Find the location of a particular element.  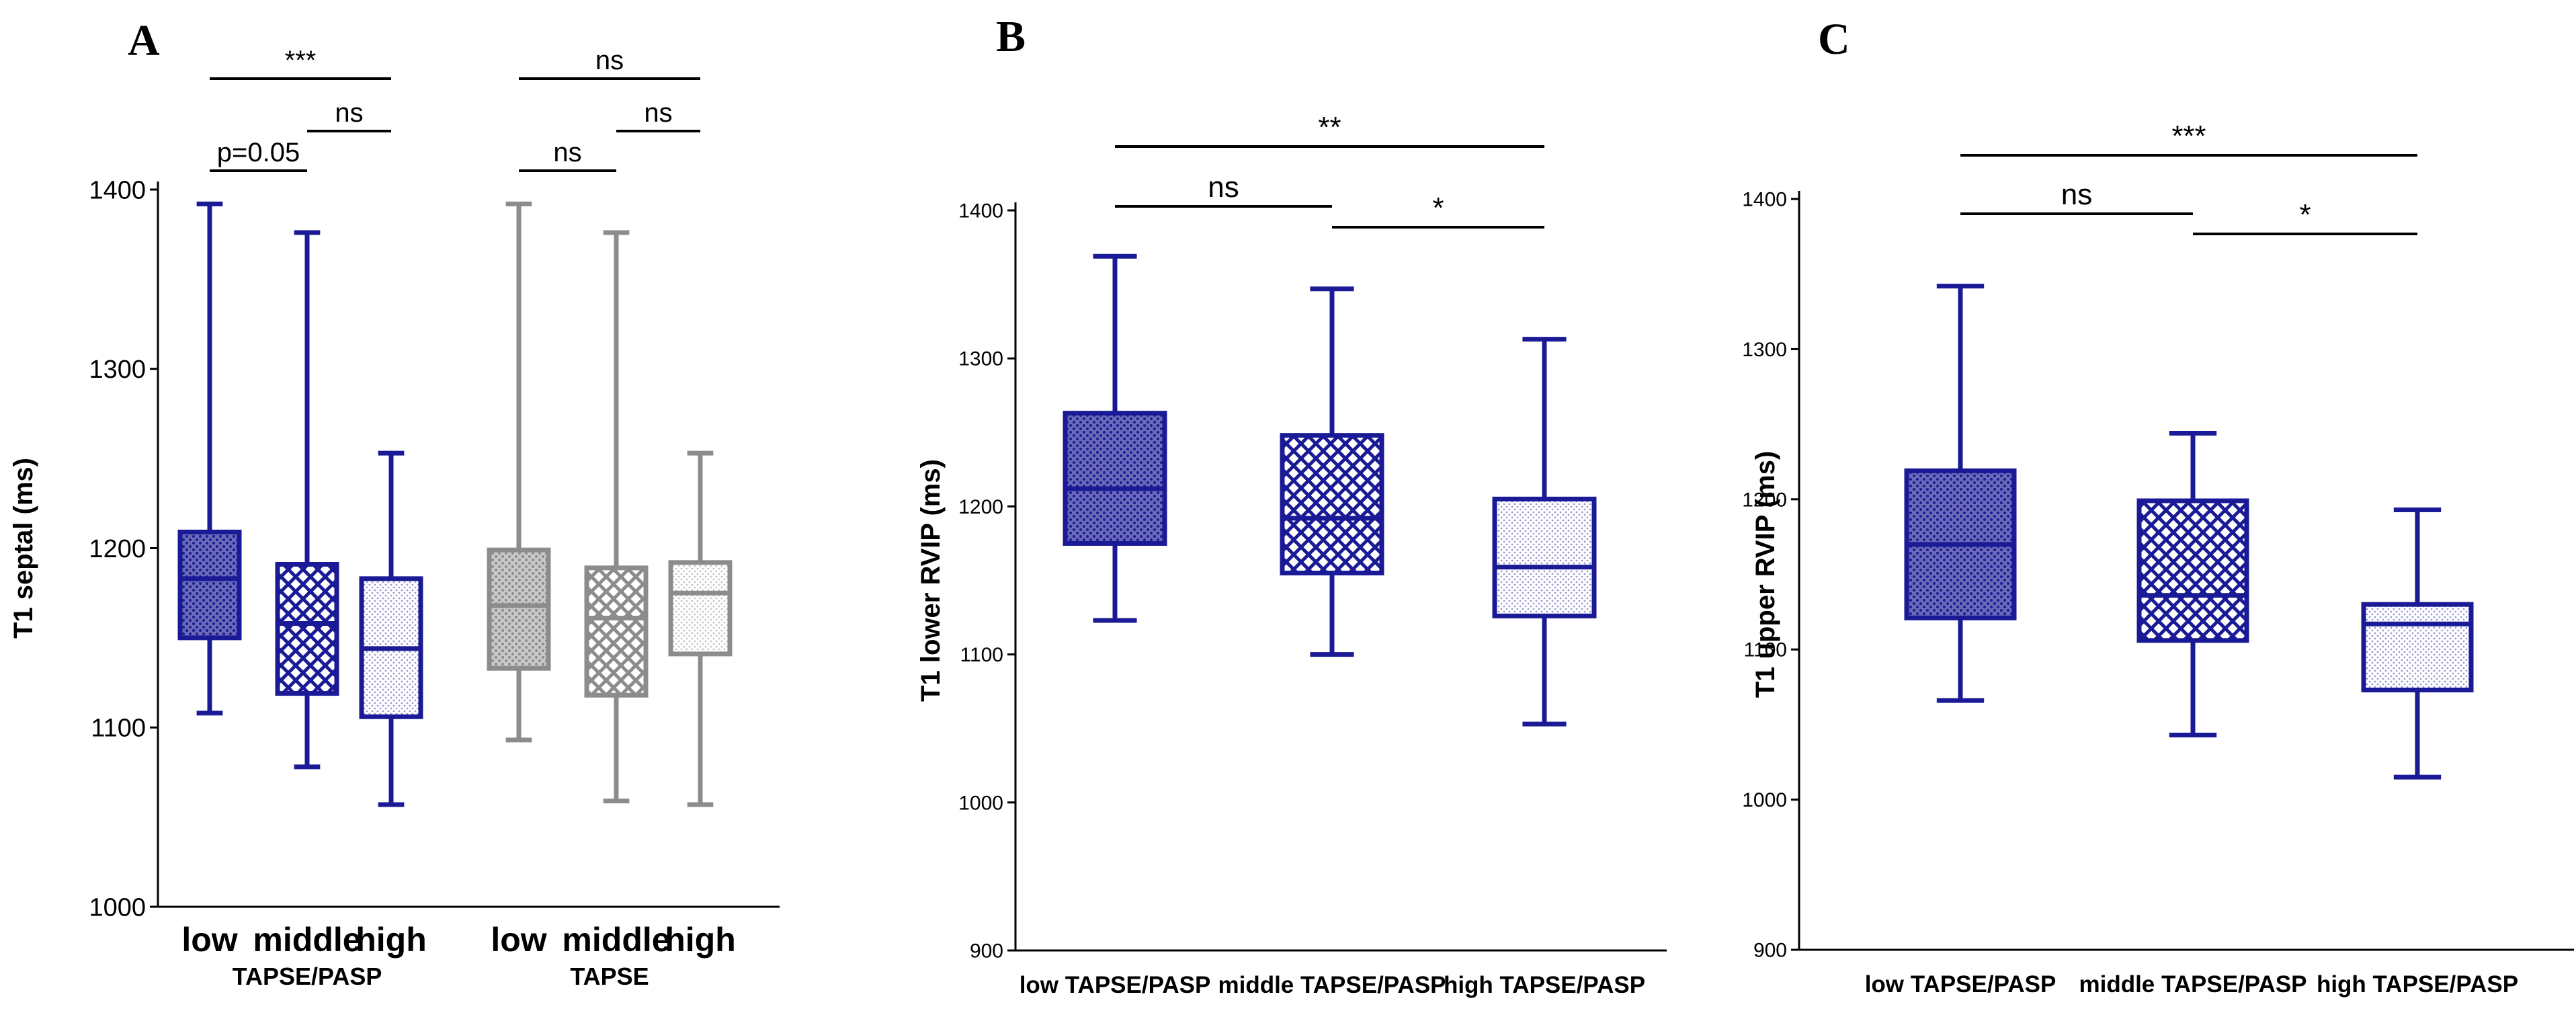

panel-c-letter: C is located at coordinates (1834, 39).